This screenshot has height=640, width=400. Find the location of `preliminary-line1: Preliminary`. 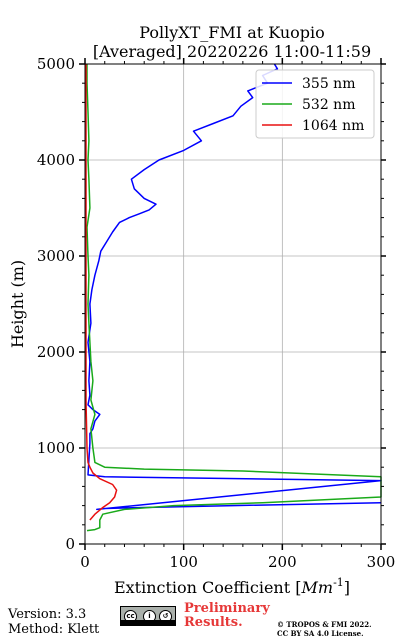

preliminary-line1: Preliminary is located at coordinates (227, 608).